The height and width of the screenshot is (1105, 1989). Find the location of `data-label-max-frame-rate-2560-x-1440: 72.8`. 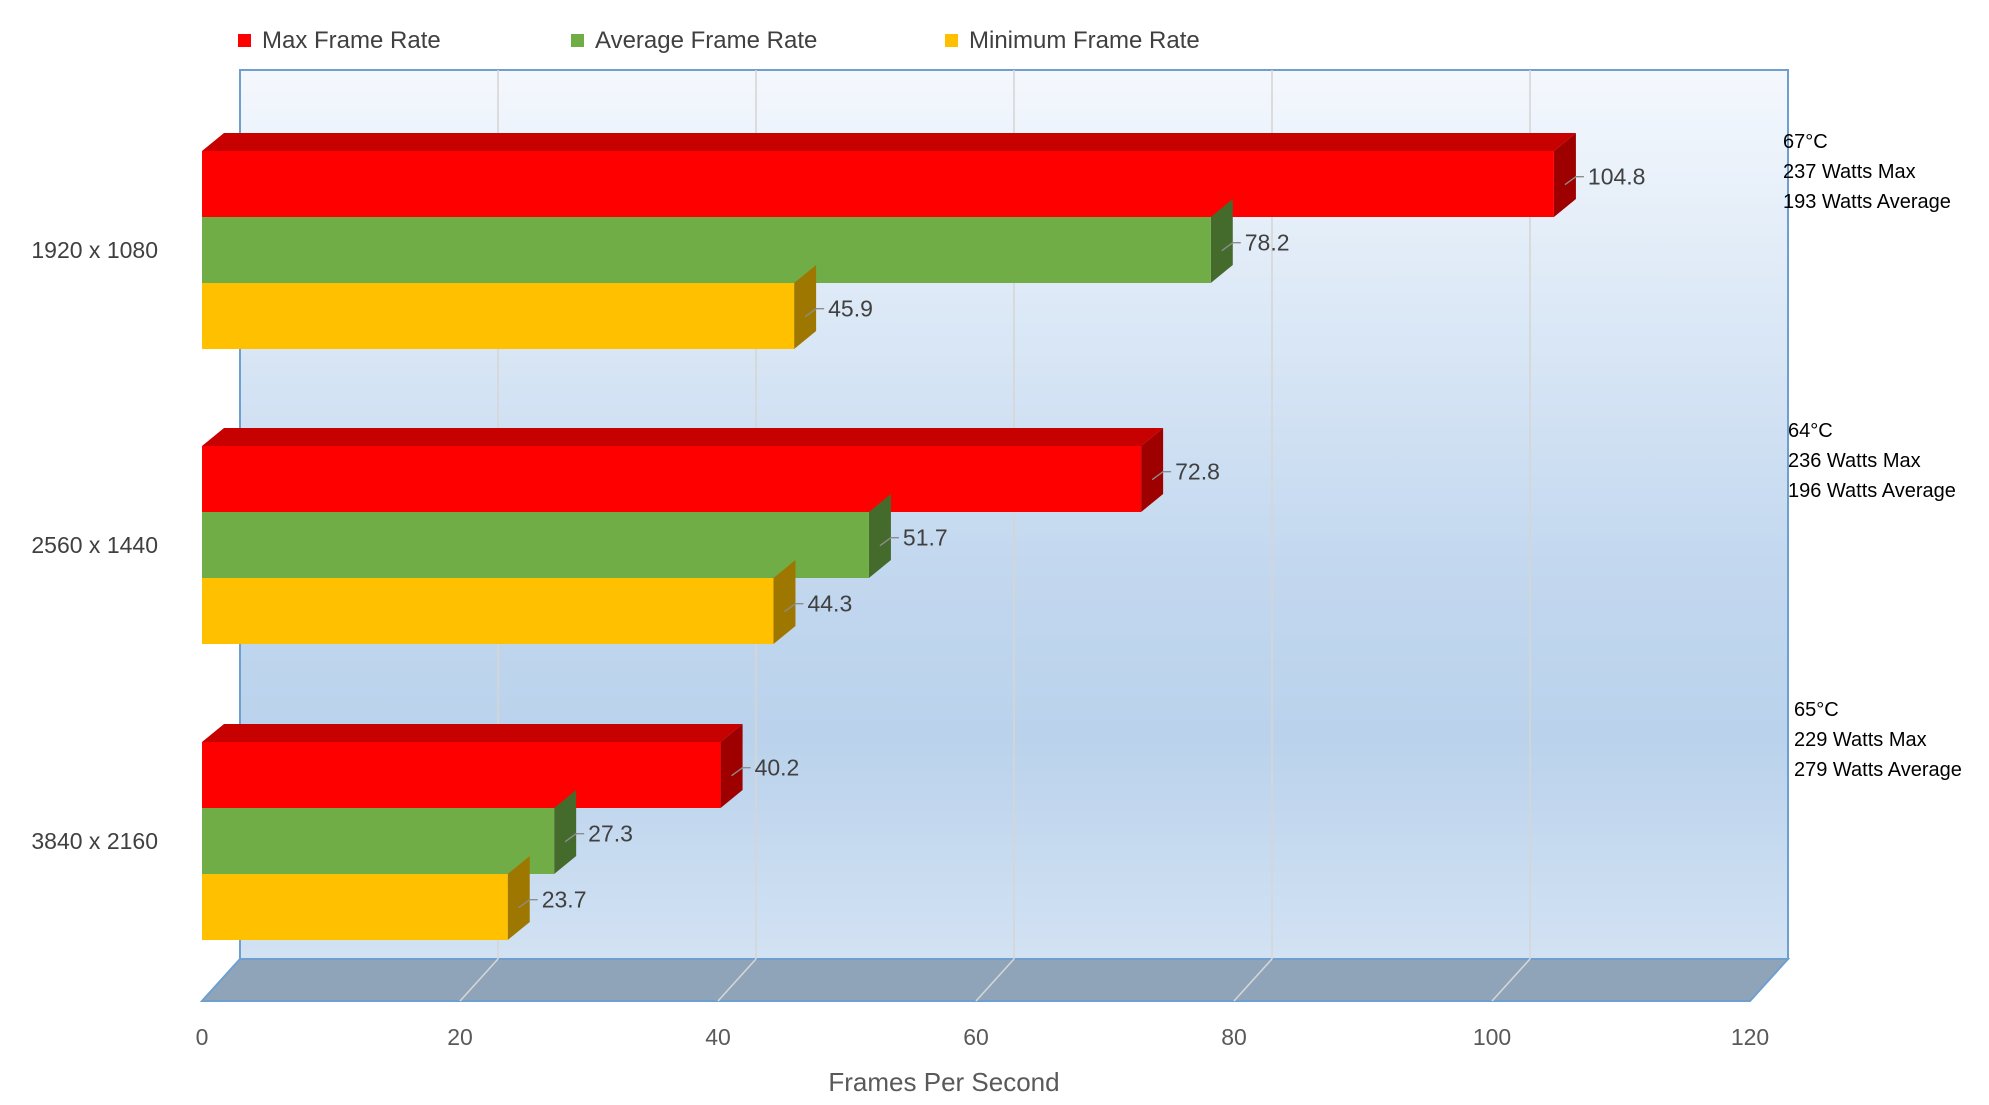

data-label-max-frame-rate-2560-x-1440: 72.8 is located at coordinates (1197, 472).